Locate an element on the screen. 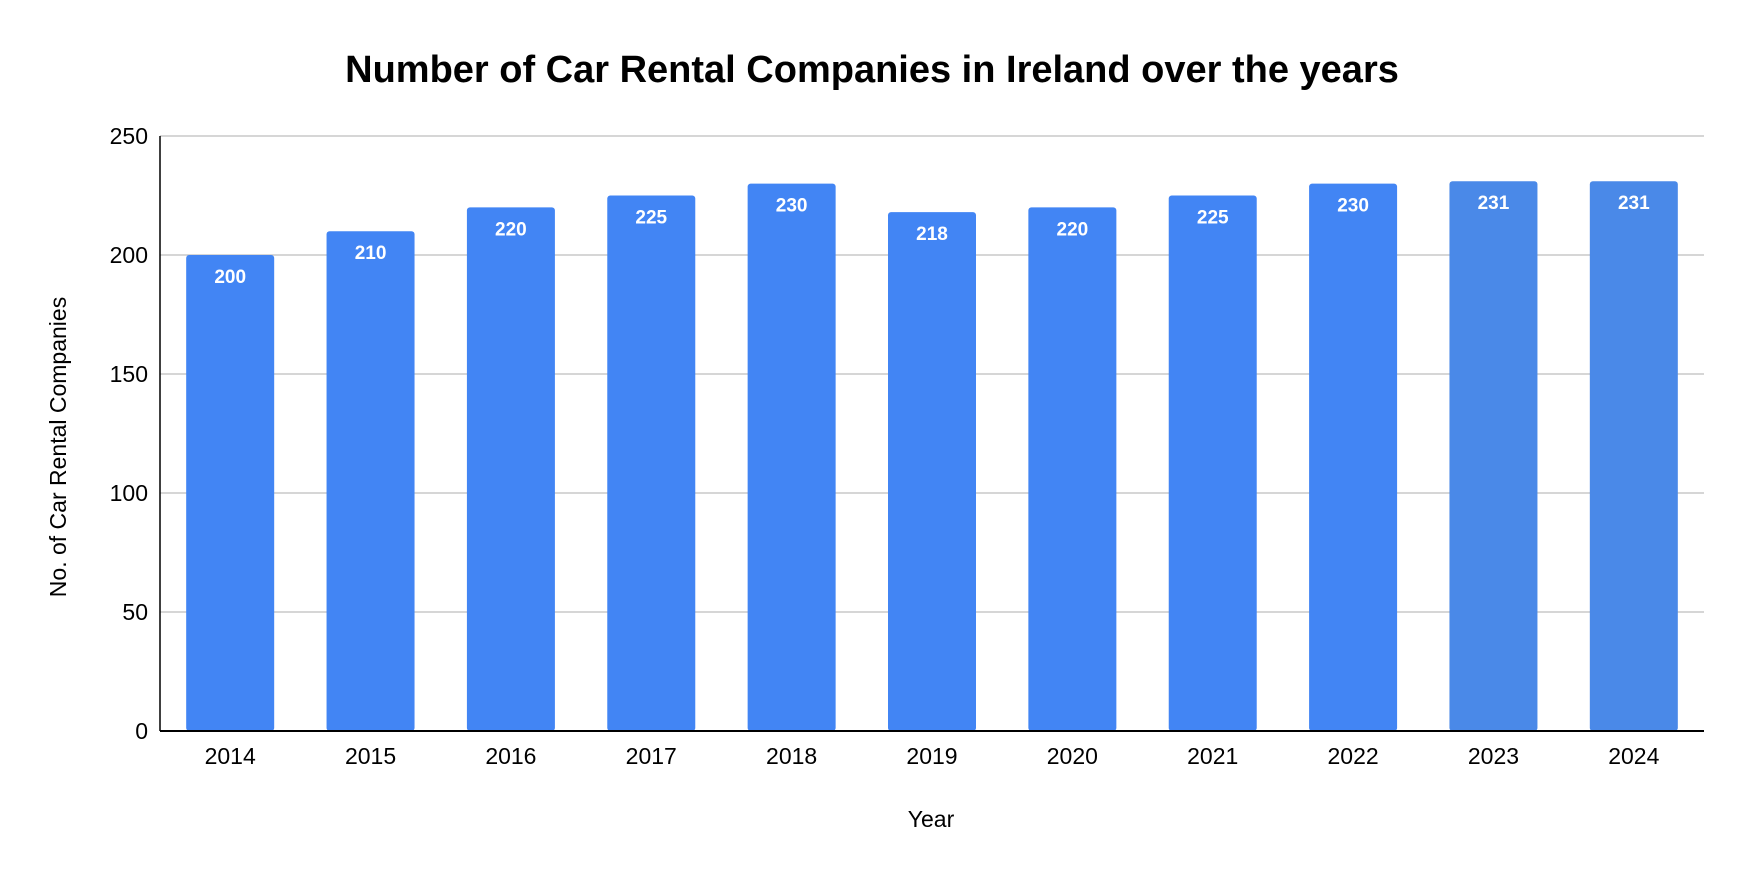 The height and width of the screenshot is (876, 1740). data-label-2016: 220 is located at coordinates (511, 229).